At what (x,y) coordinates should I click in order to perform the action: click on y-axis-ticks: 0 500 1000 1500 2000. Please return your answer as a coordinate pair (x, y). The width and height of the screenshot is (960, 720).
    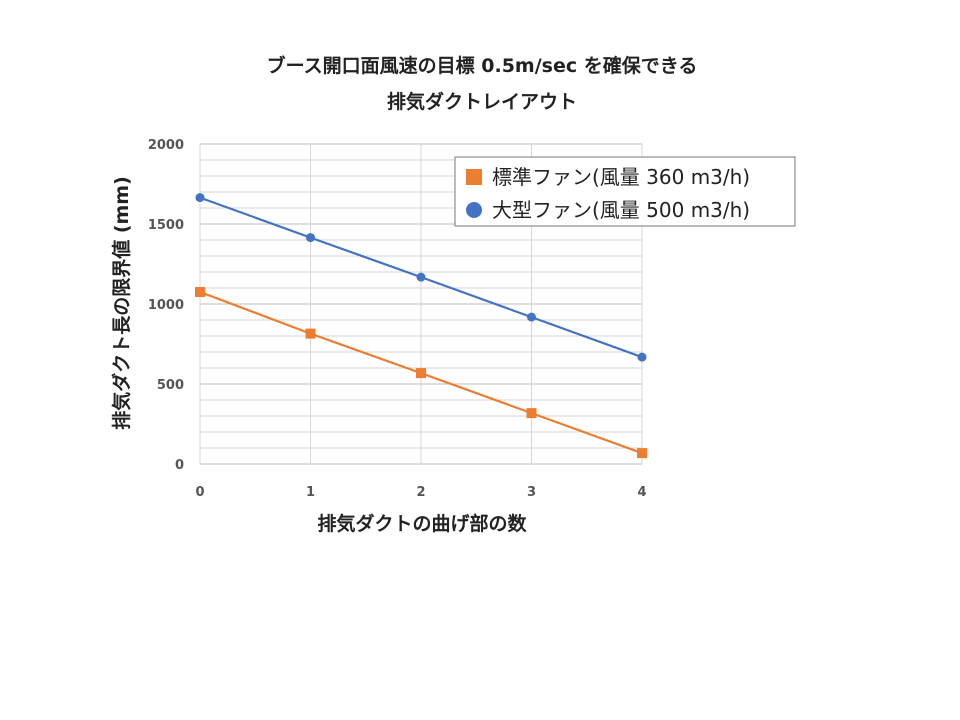
    Looking at the image, I should click on (166, 305).